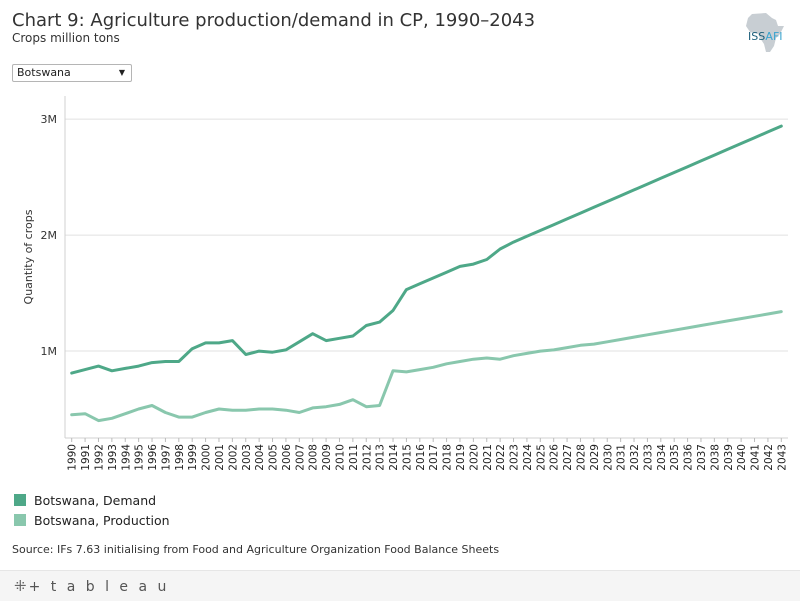 The width and height of the screenshot is (800, 601). What do you see at coordinates (86, 457) in the screenshot?
I see `x-tick-label: 1991` at bounding box center [86, 457].